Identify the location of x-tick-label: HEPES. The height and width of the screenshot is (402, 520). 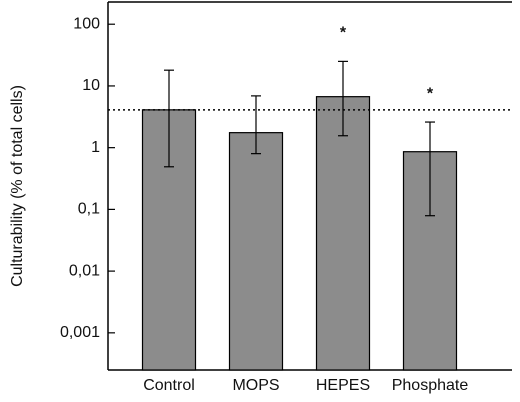
(343, 385).